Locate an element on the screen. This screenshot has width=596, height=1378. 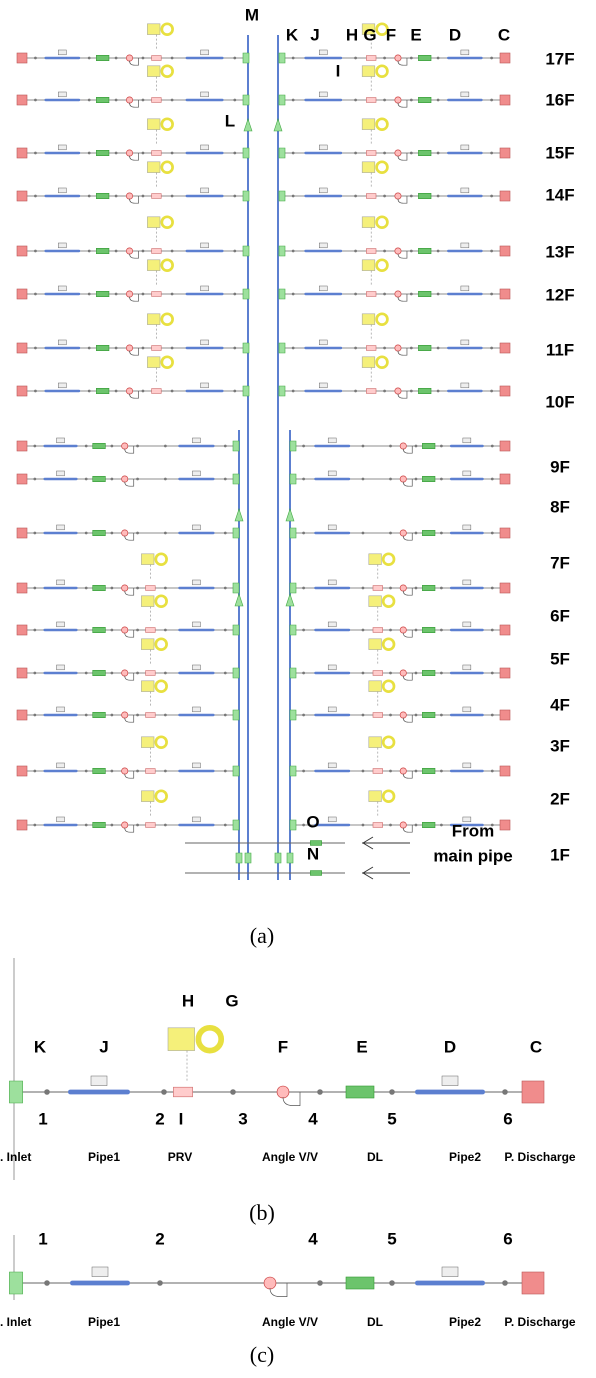
reducer is located at coordinates (278, 125).